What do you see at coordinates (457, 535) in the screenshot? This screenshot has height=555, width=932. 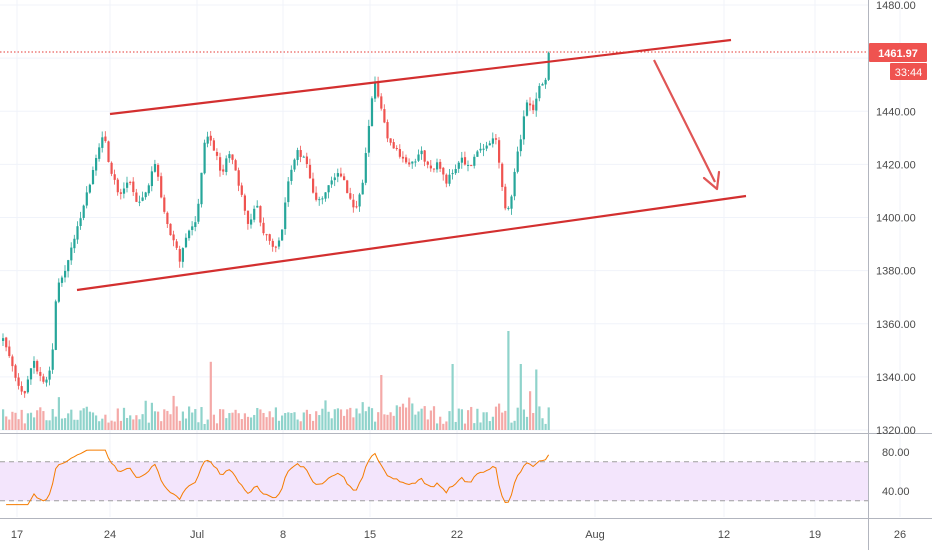 I see `time-tick-label: 22` at bounding box center [457, 535].